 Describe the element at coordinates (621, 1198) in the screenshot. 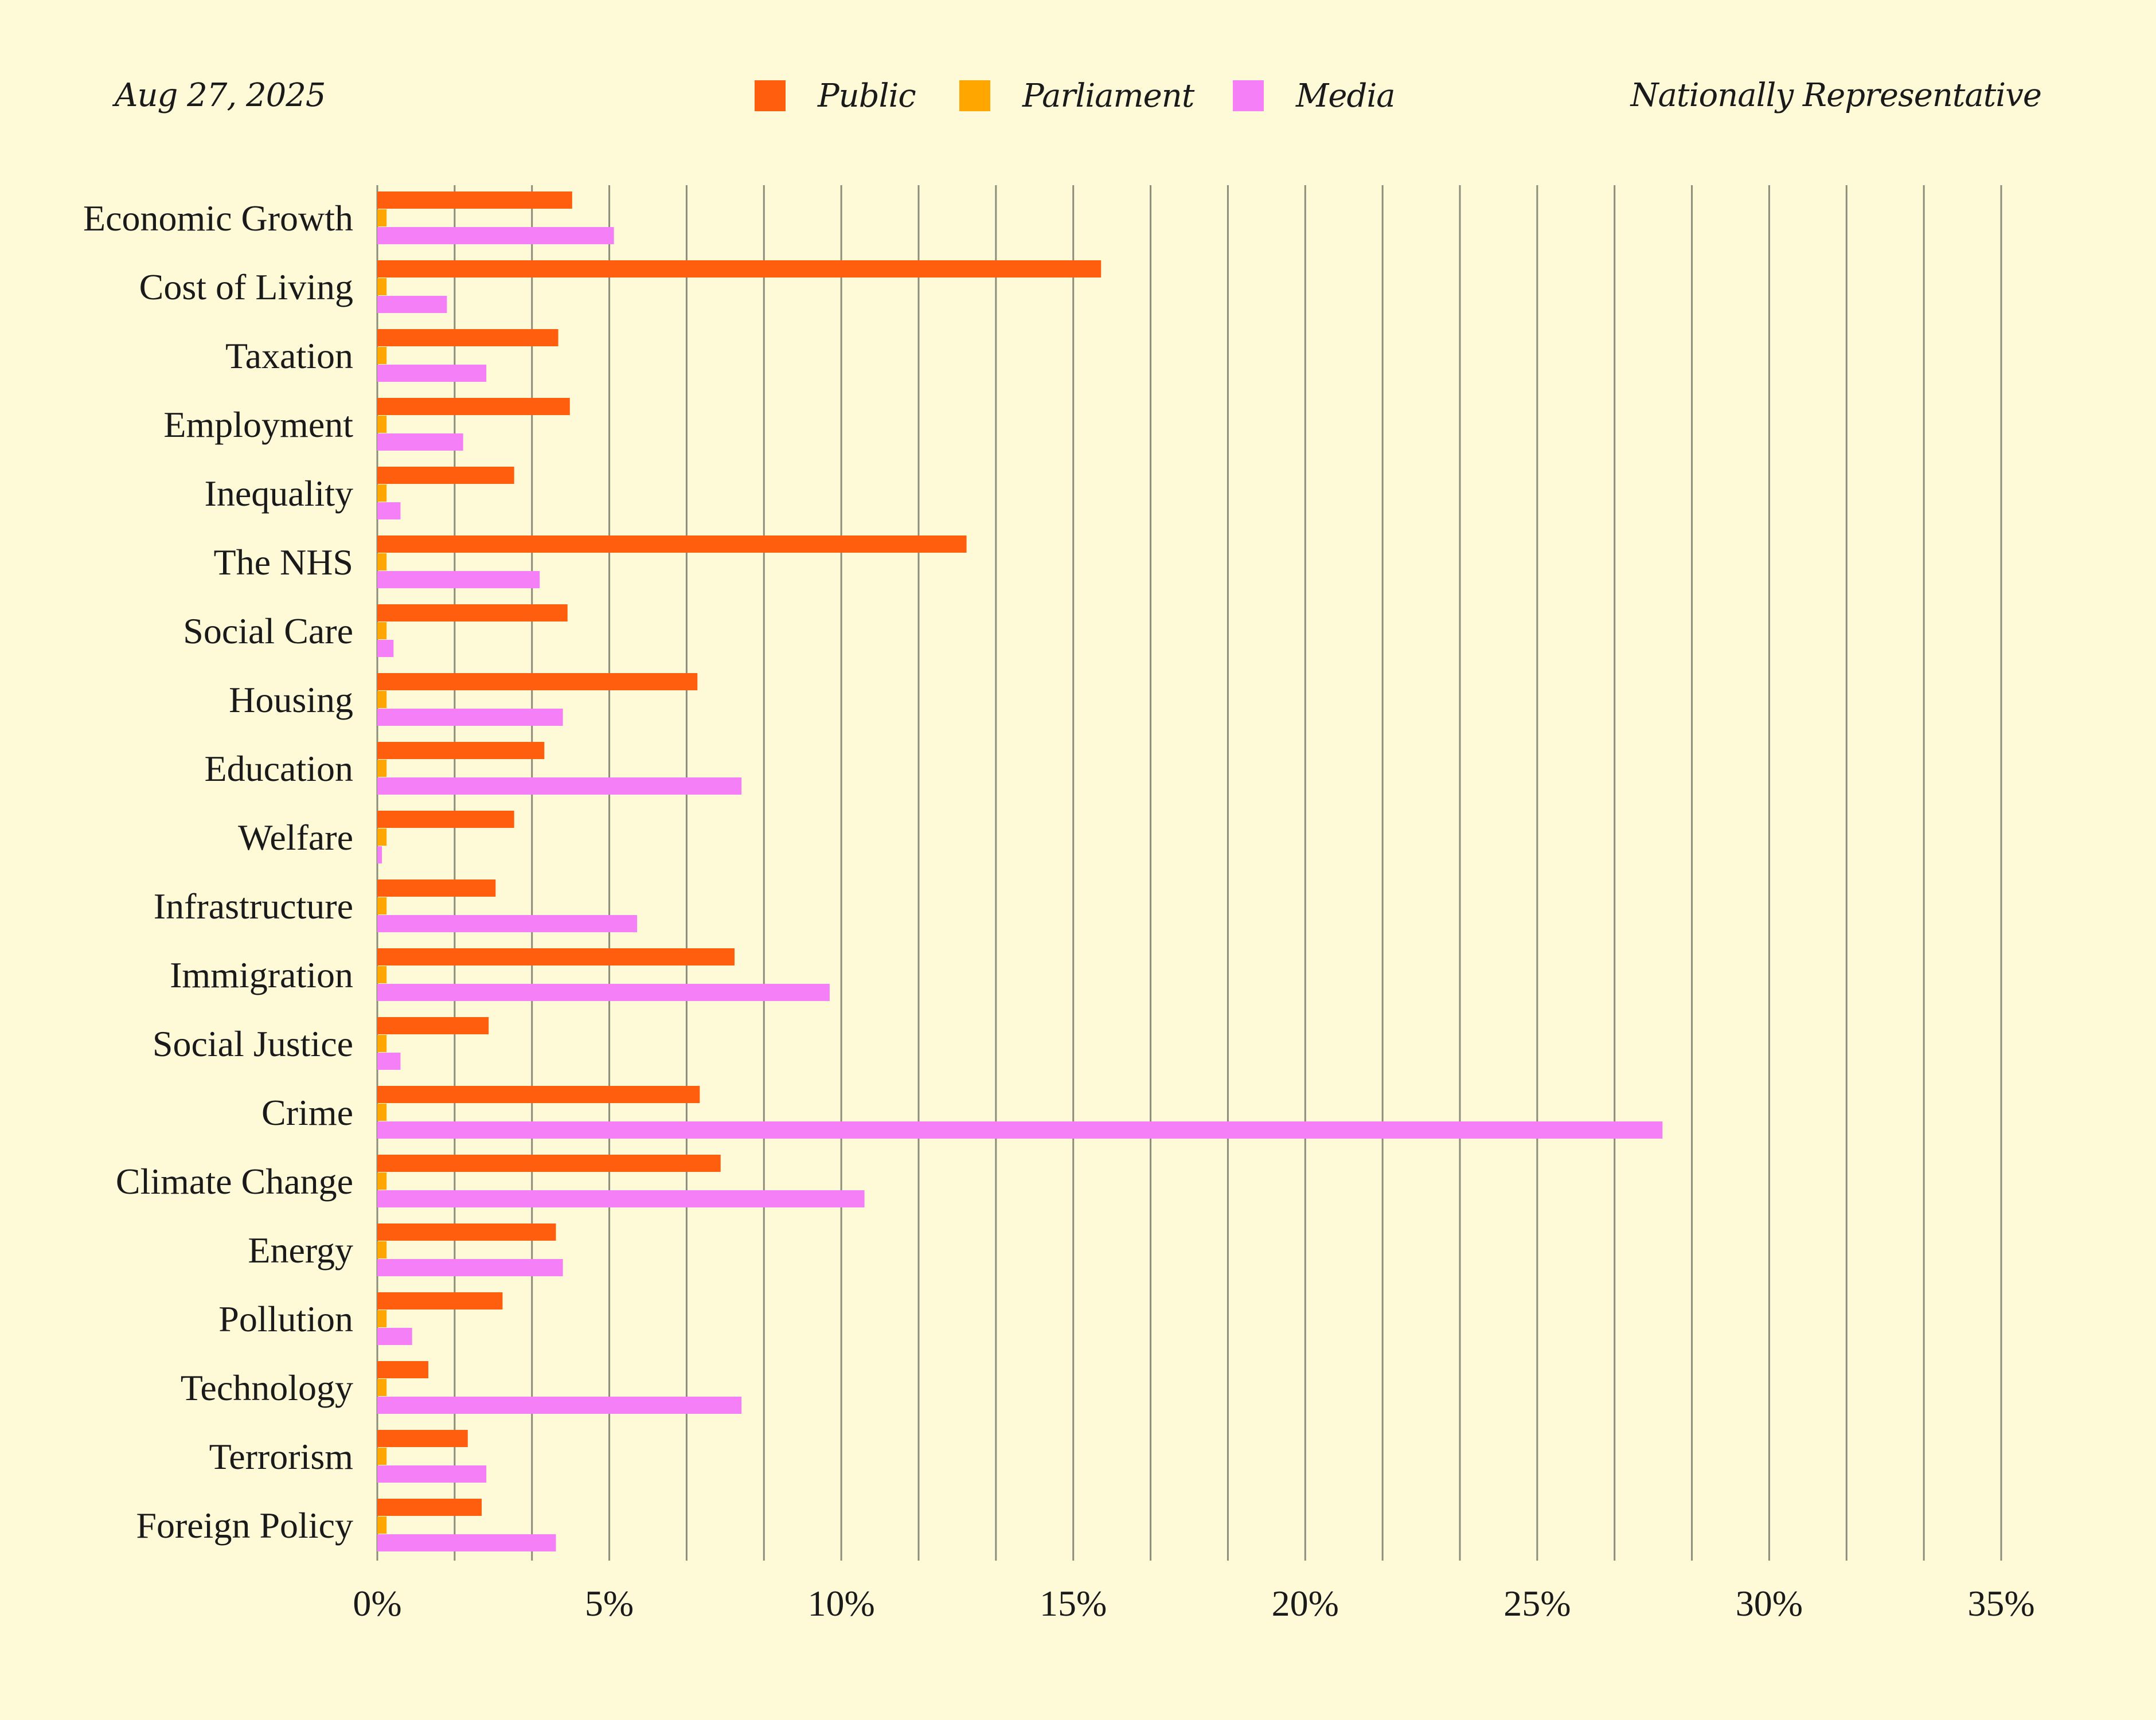

I see `bar-media-climate-change` at that location.